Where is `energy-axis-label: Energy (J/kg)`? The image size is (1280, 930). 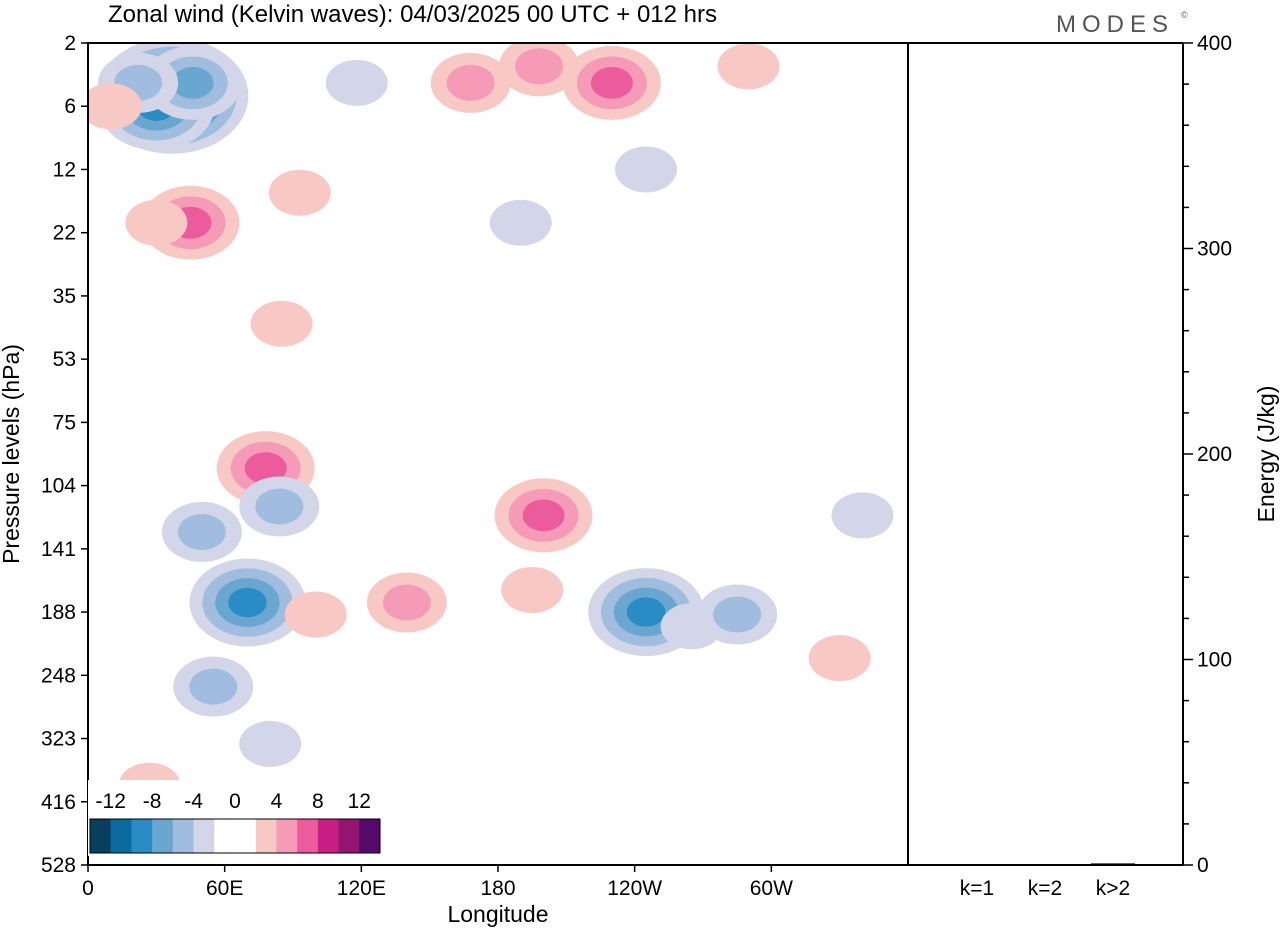
energy-axis-label: Energy (J/kg) is located at coordinates (1266, 454).